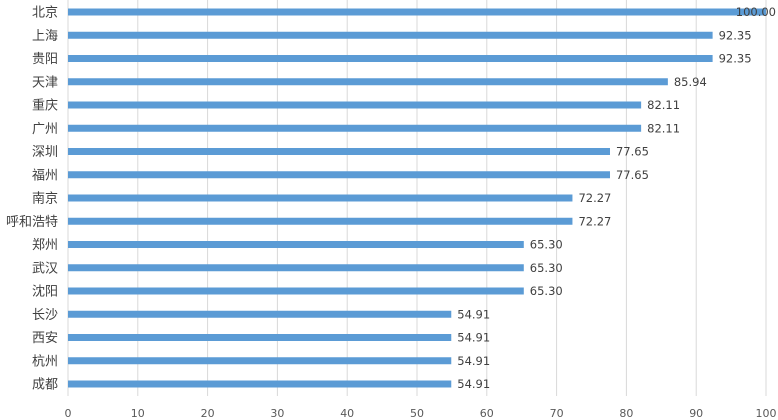 This screenshot has width=778, height=420. I want to click on x-tick-label: 70, so click(557, 413).